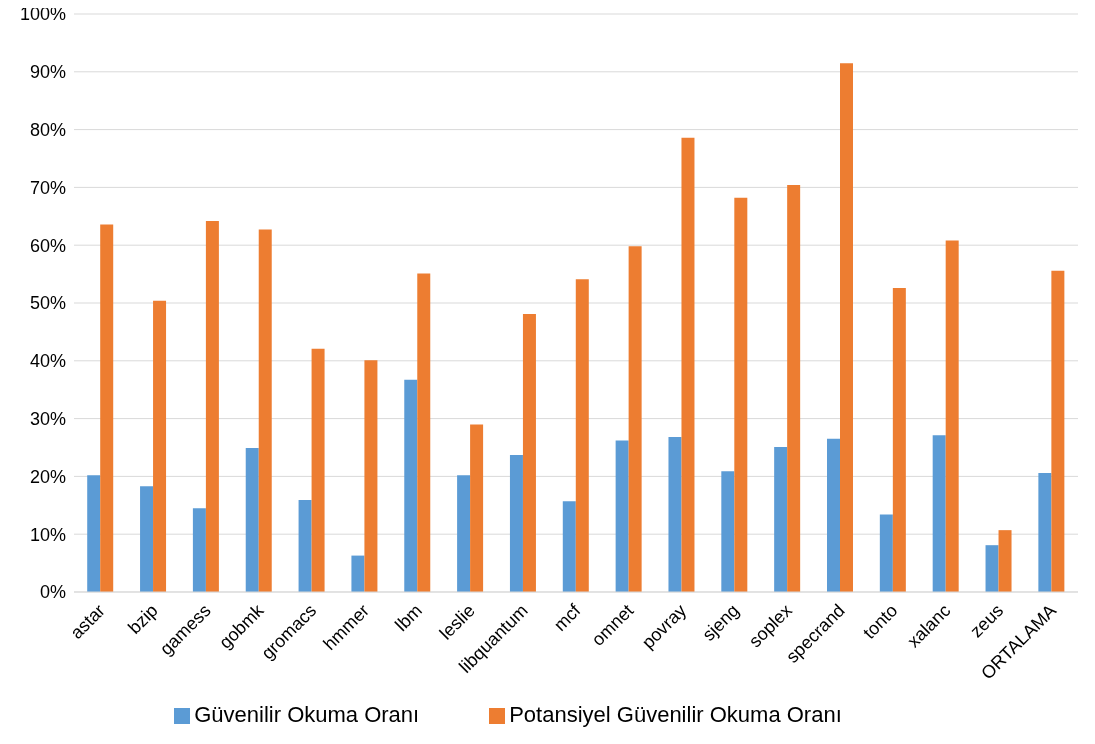 This screenshot has width=1095, height=744. Describe the element at coordinates (47, 476) in the screenshot. I see `y-tick-label: 20%` at that location.